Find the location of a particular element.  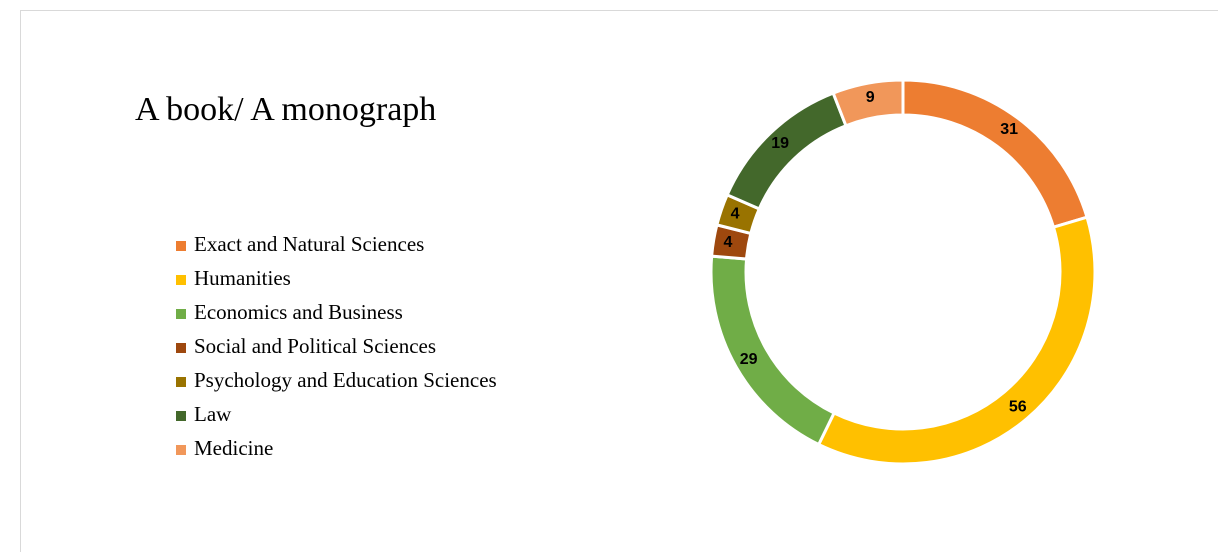

legend-label: Exact and Natural Sciences is located at coordinates (309, 244).